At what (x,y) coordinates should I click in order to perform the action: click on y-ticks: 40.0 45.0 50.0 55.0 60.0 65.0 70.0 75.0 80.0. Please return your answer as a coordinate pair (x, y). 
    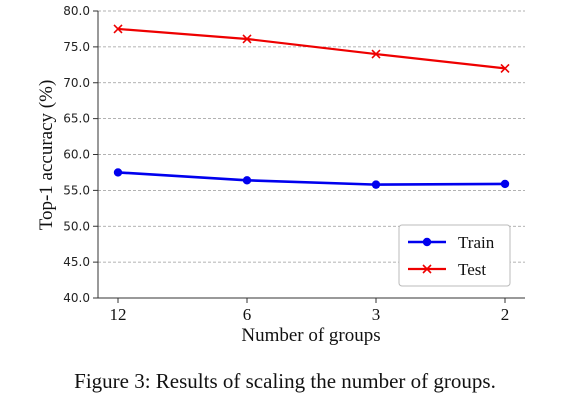
    Looking at the image, I should click on (80, 154).